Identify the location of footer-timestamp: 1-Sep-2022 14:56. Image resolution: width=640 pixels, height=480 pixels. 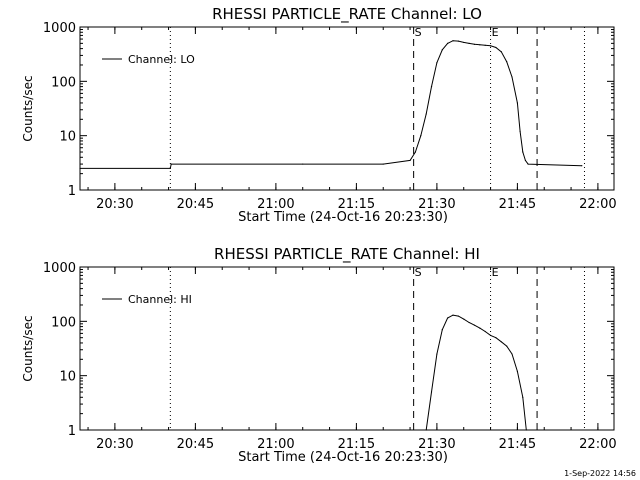
(600, 473).